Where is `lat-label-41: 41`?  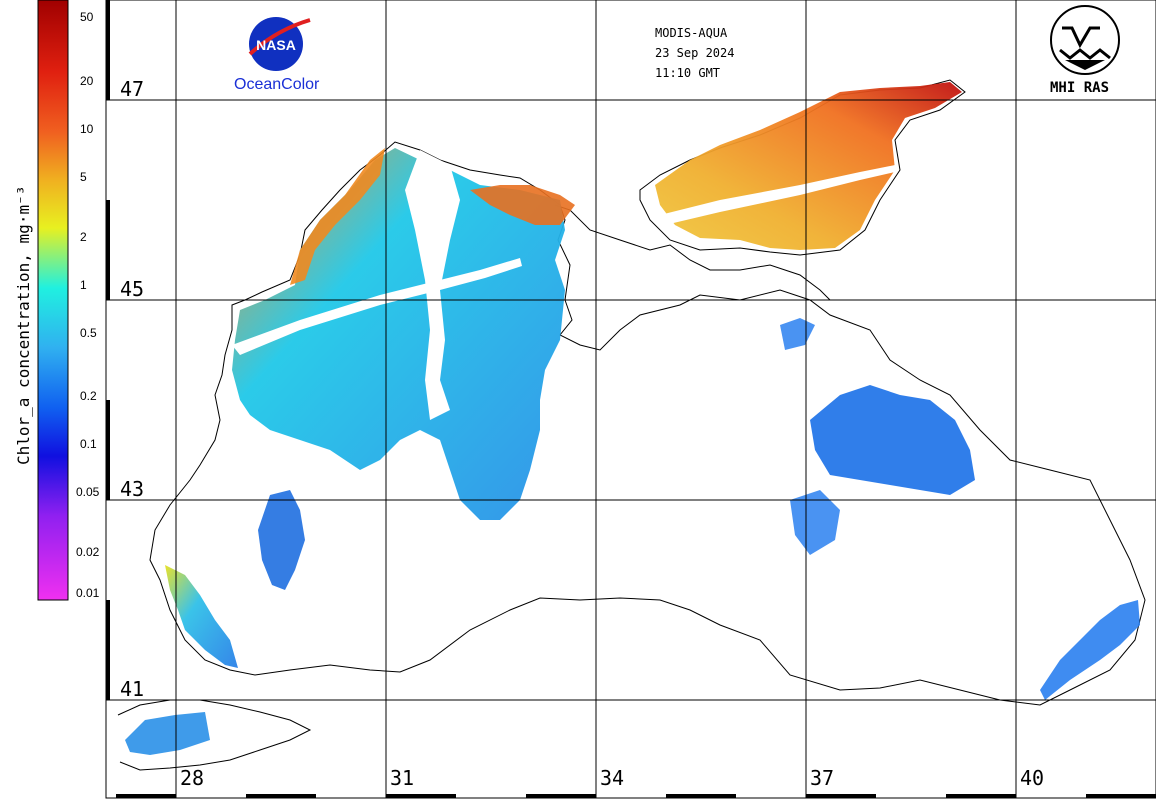
lat-label-41: 41 is located at coordinates (132, 689).